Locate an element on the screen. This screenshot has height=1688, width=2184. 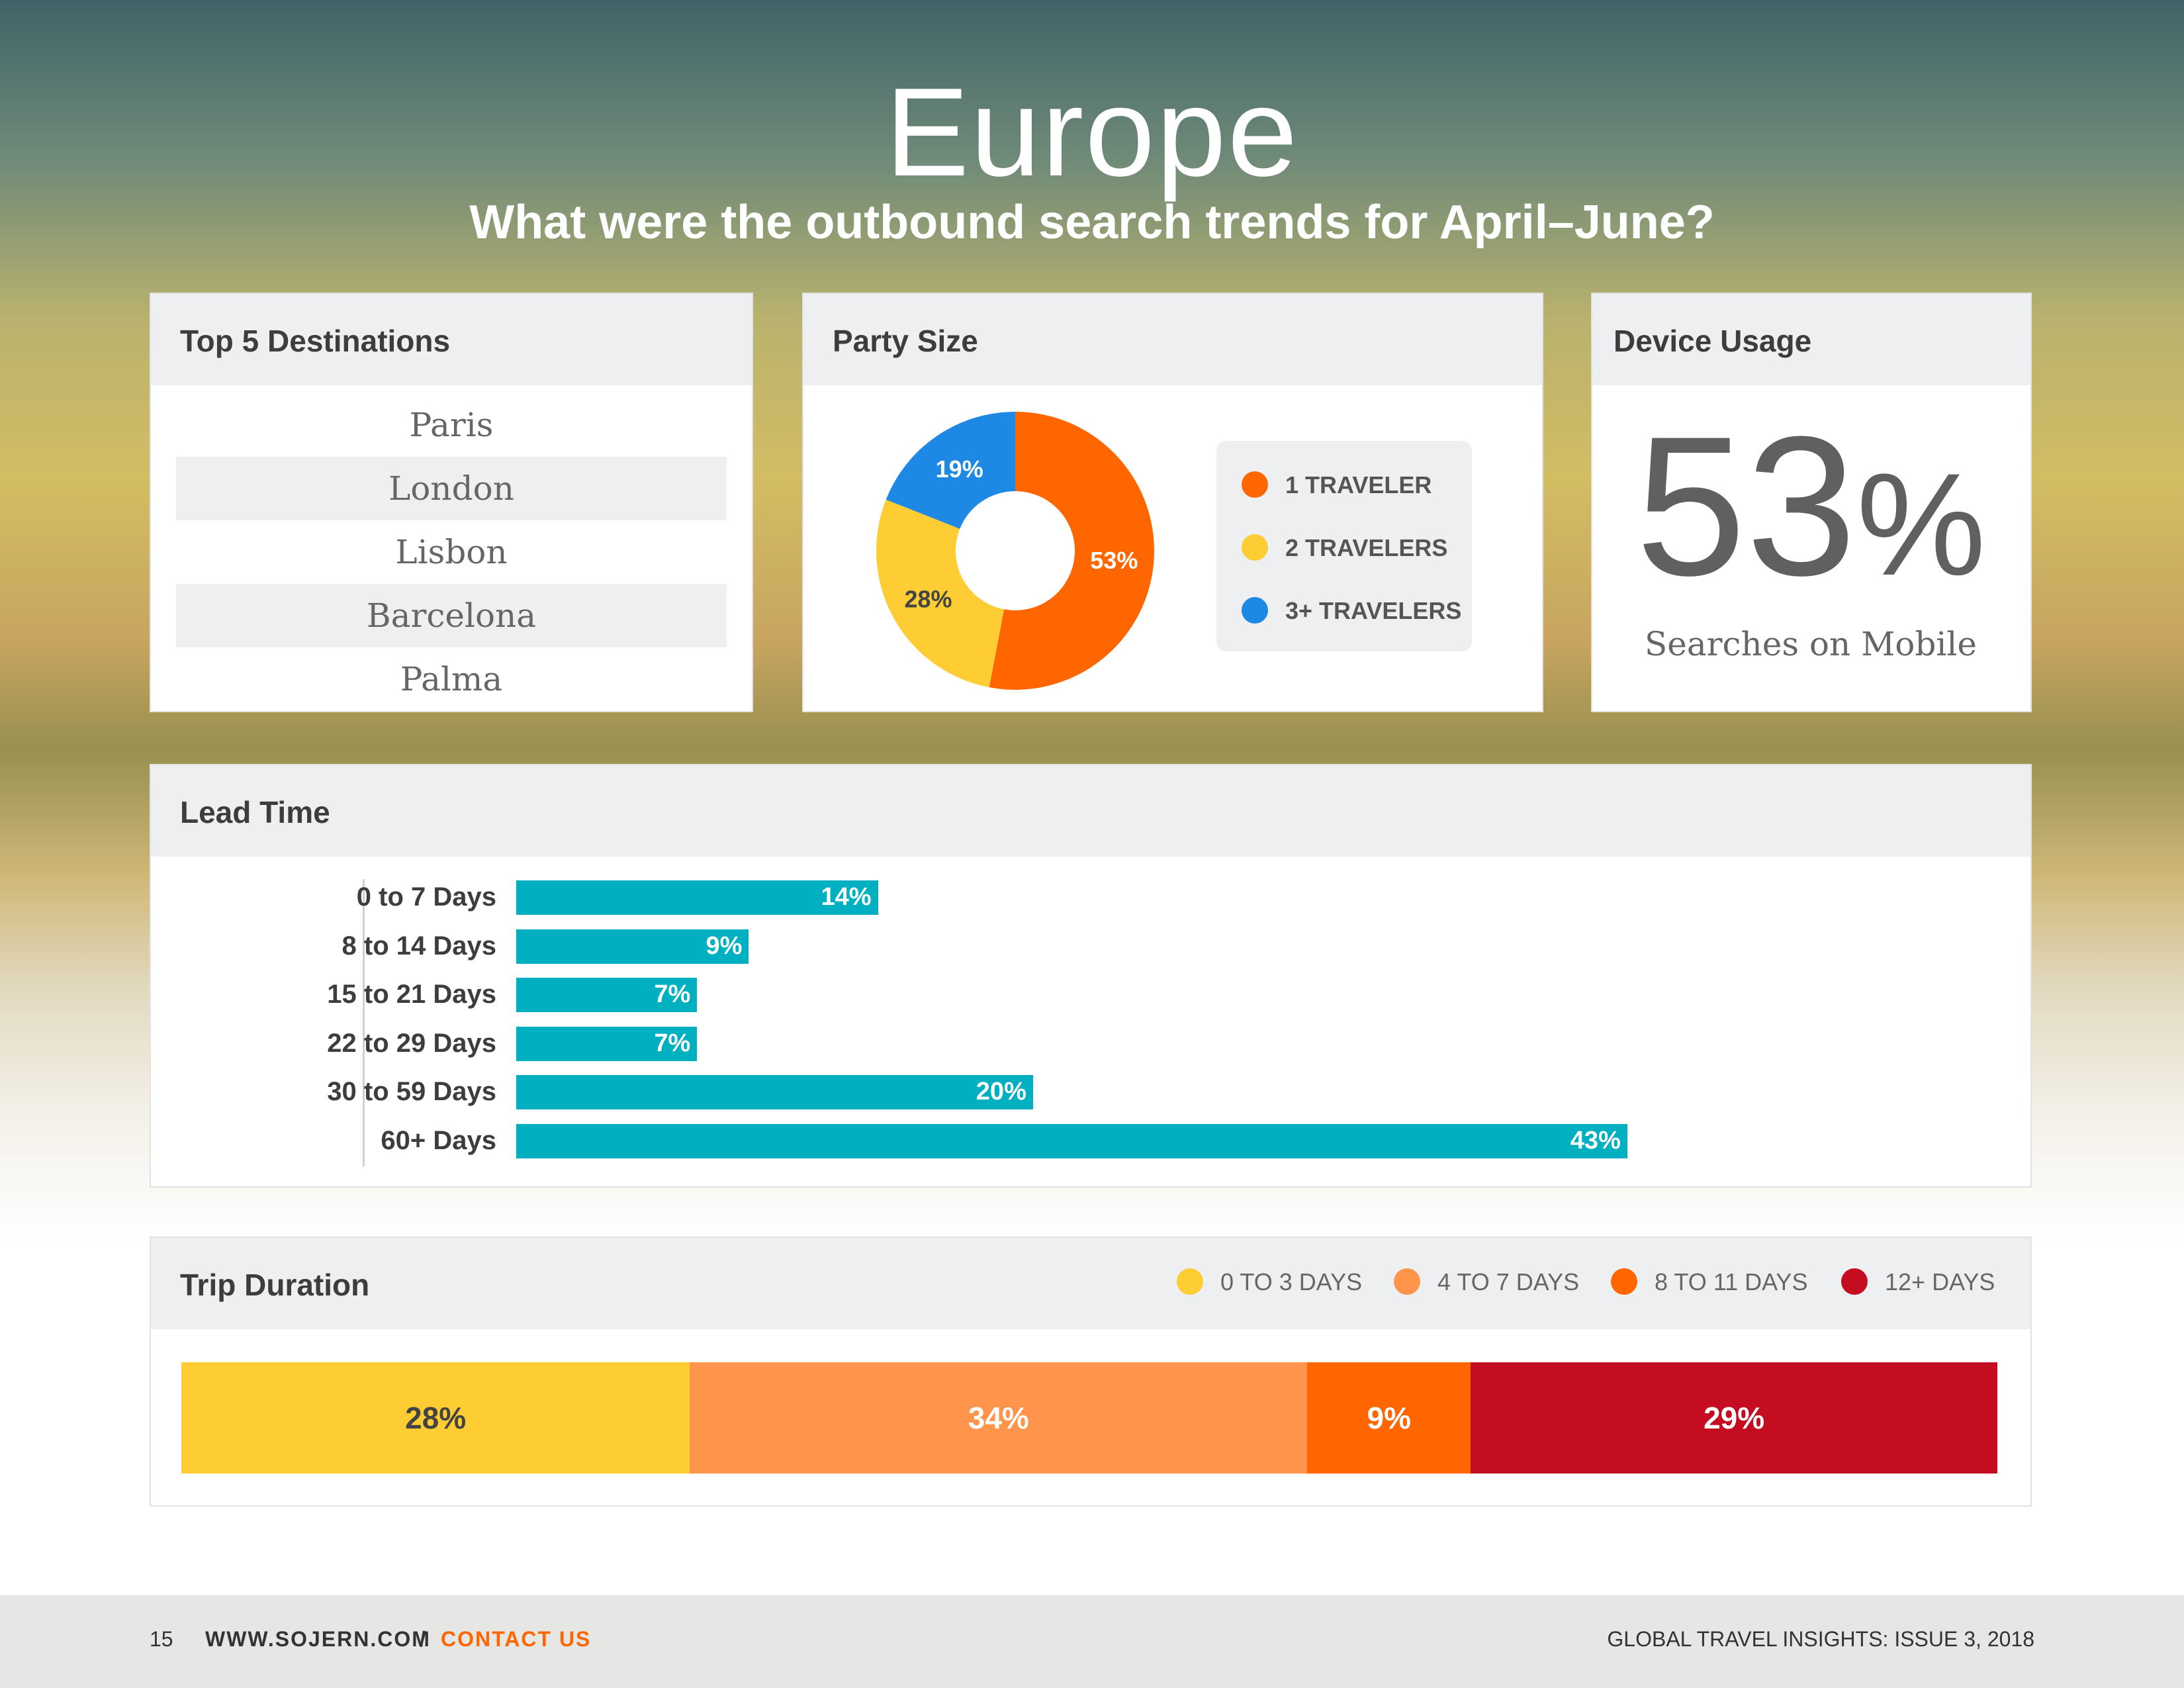
trip-duration-segment: 34% is located at coordinates (999, 1418).